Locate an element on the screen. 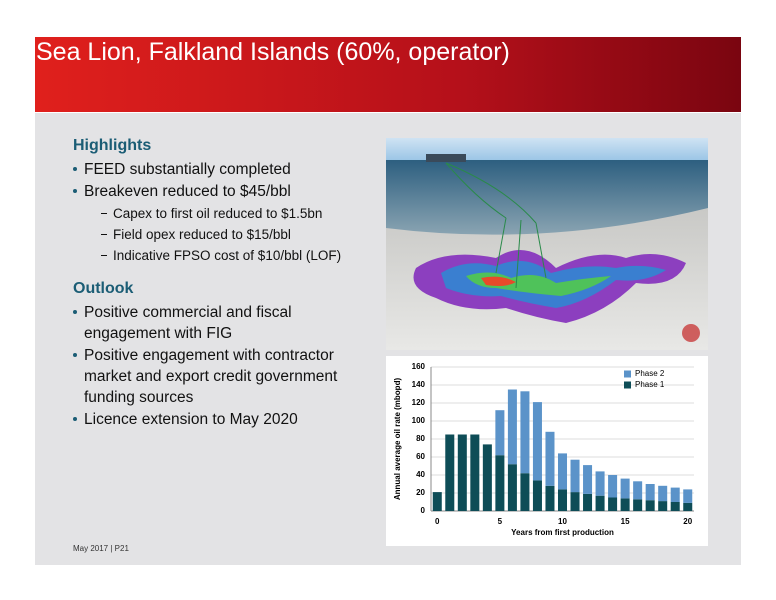 The image size is (776, 600). y-tick-label: 80 is located at coordinates (420, 438).